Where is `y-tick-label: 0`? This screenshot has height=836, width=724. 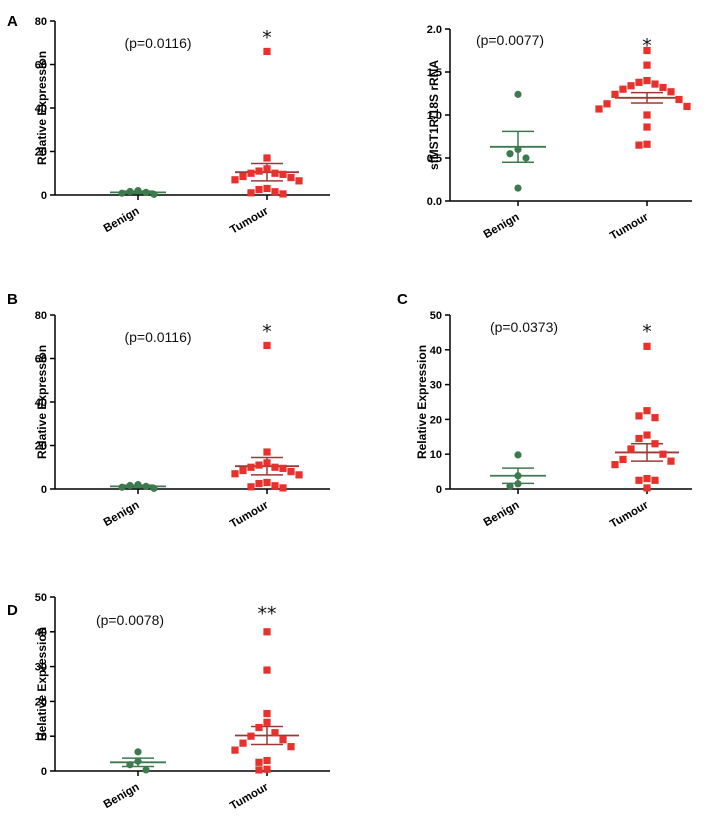
y-tick-label: 0 is located at coordinates (439, 490).